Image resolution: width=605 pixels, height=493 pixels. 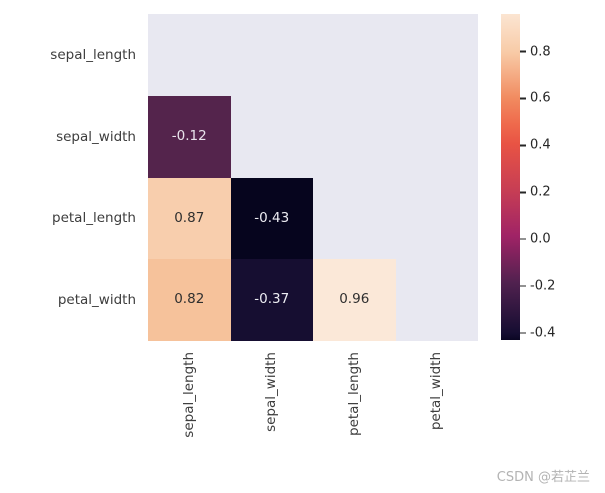 I want to click on y-tick-label: petal_width, so click(x=96, y=300).